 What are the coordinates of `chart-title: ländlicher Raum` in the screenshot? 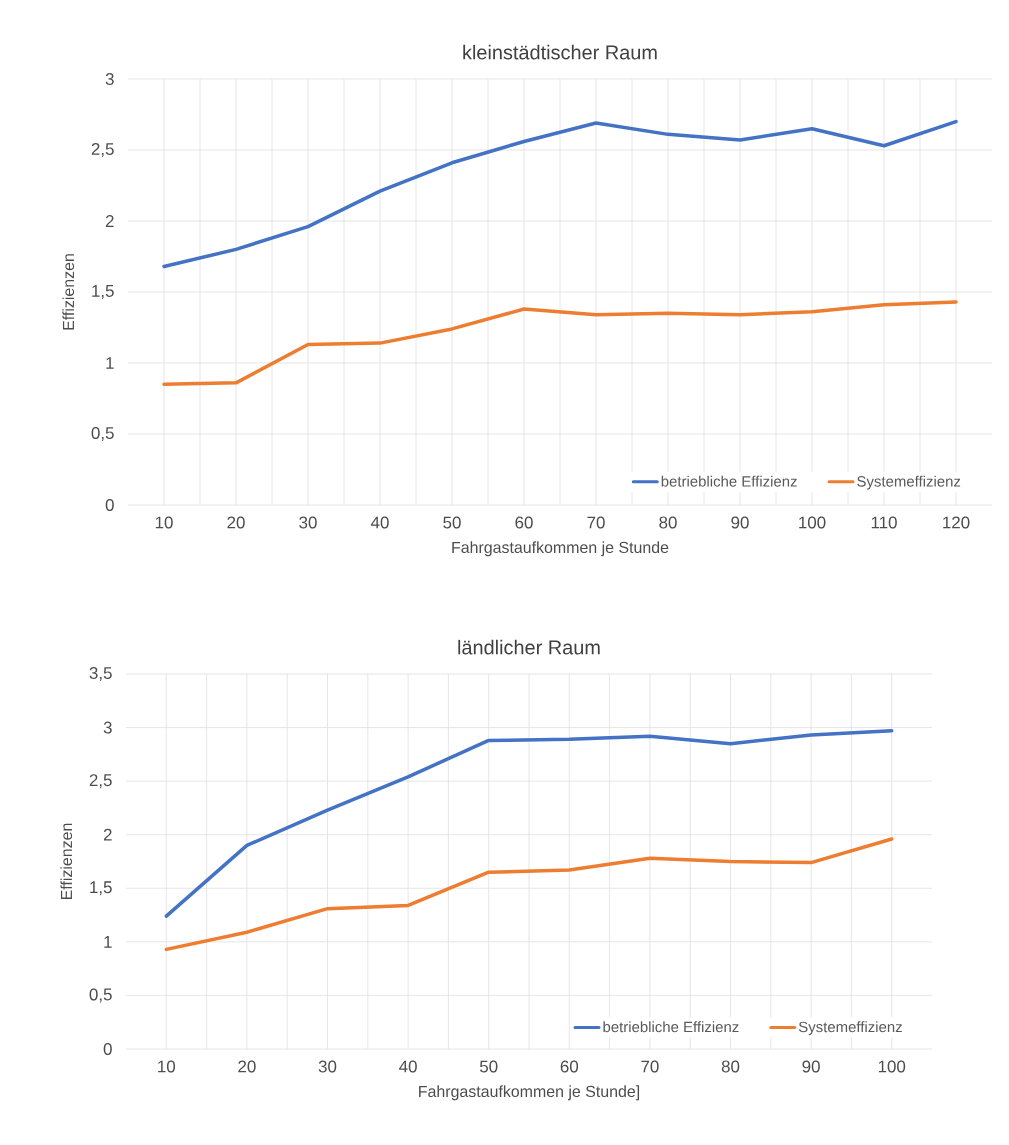 It's located at (529, 647).